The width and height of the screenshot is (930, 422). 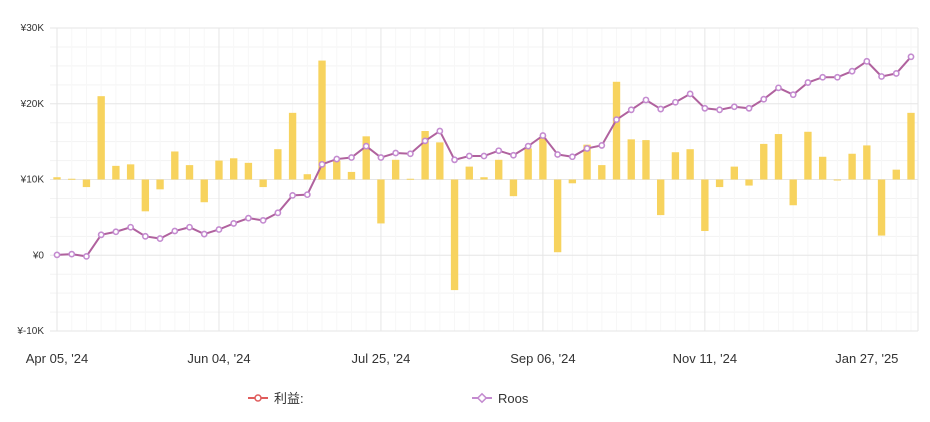 I want to click on legend: 利益: Roos, so click(x=388, y=398).